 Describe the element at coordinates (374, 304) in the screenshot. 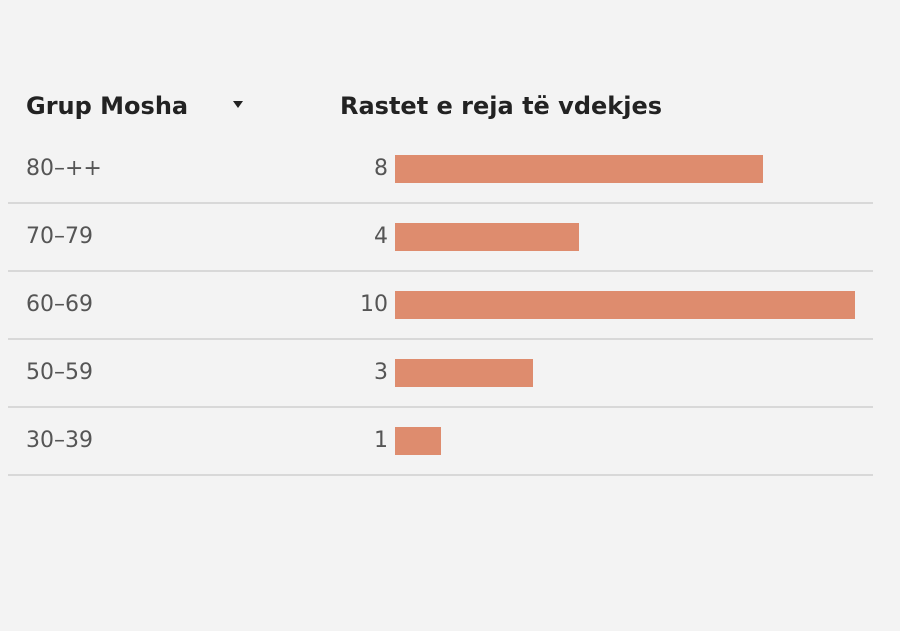

I see `value-label: 10` at that location.